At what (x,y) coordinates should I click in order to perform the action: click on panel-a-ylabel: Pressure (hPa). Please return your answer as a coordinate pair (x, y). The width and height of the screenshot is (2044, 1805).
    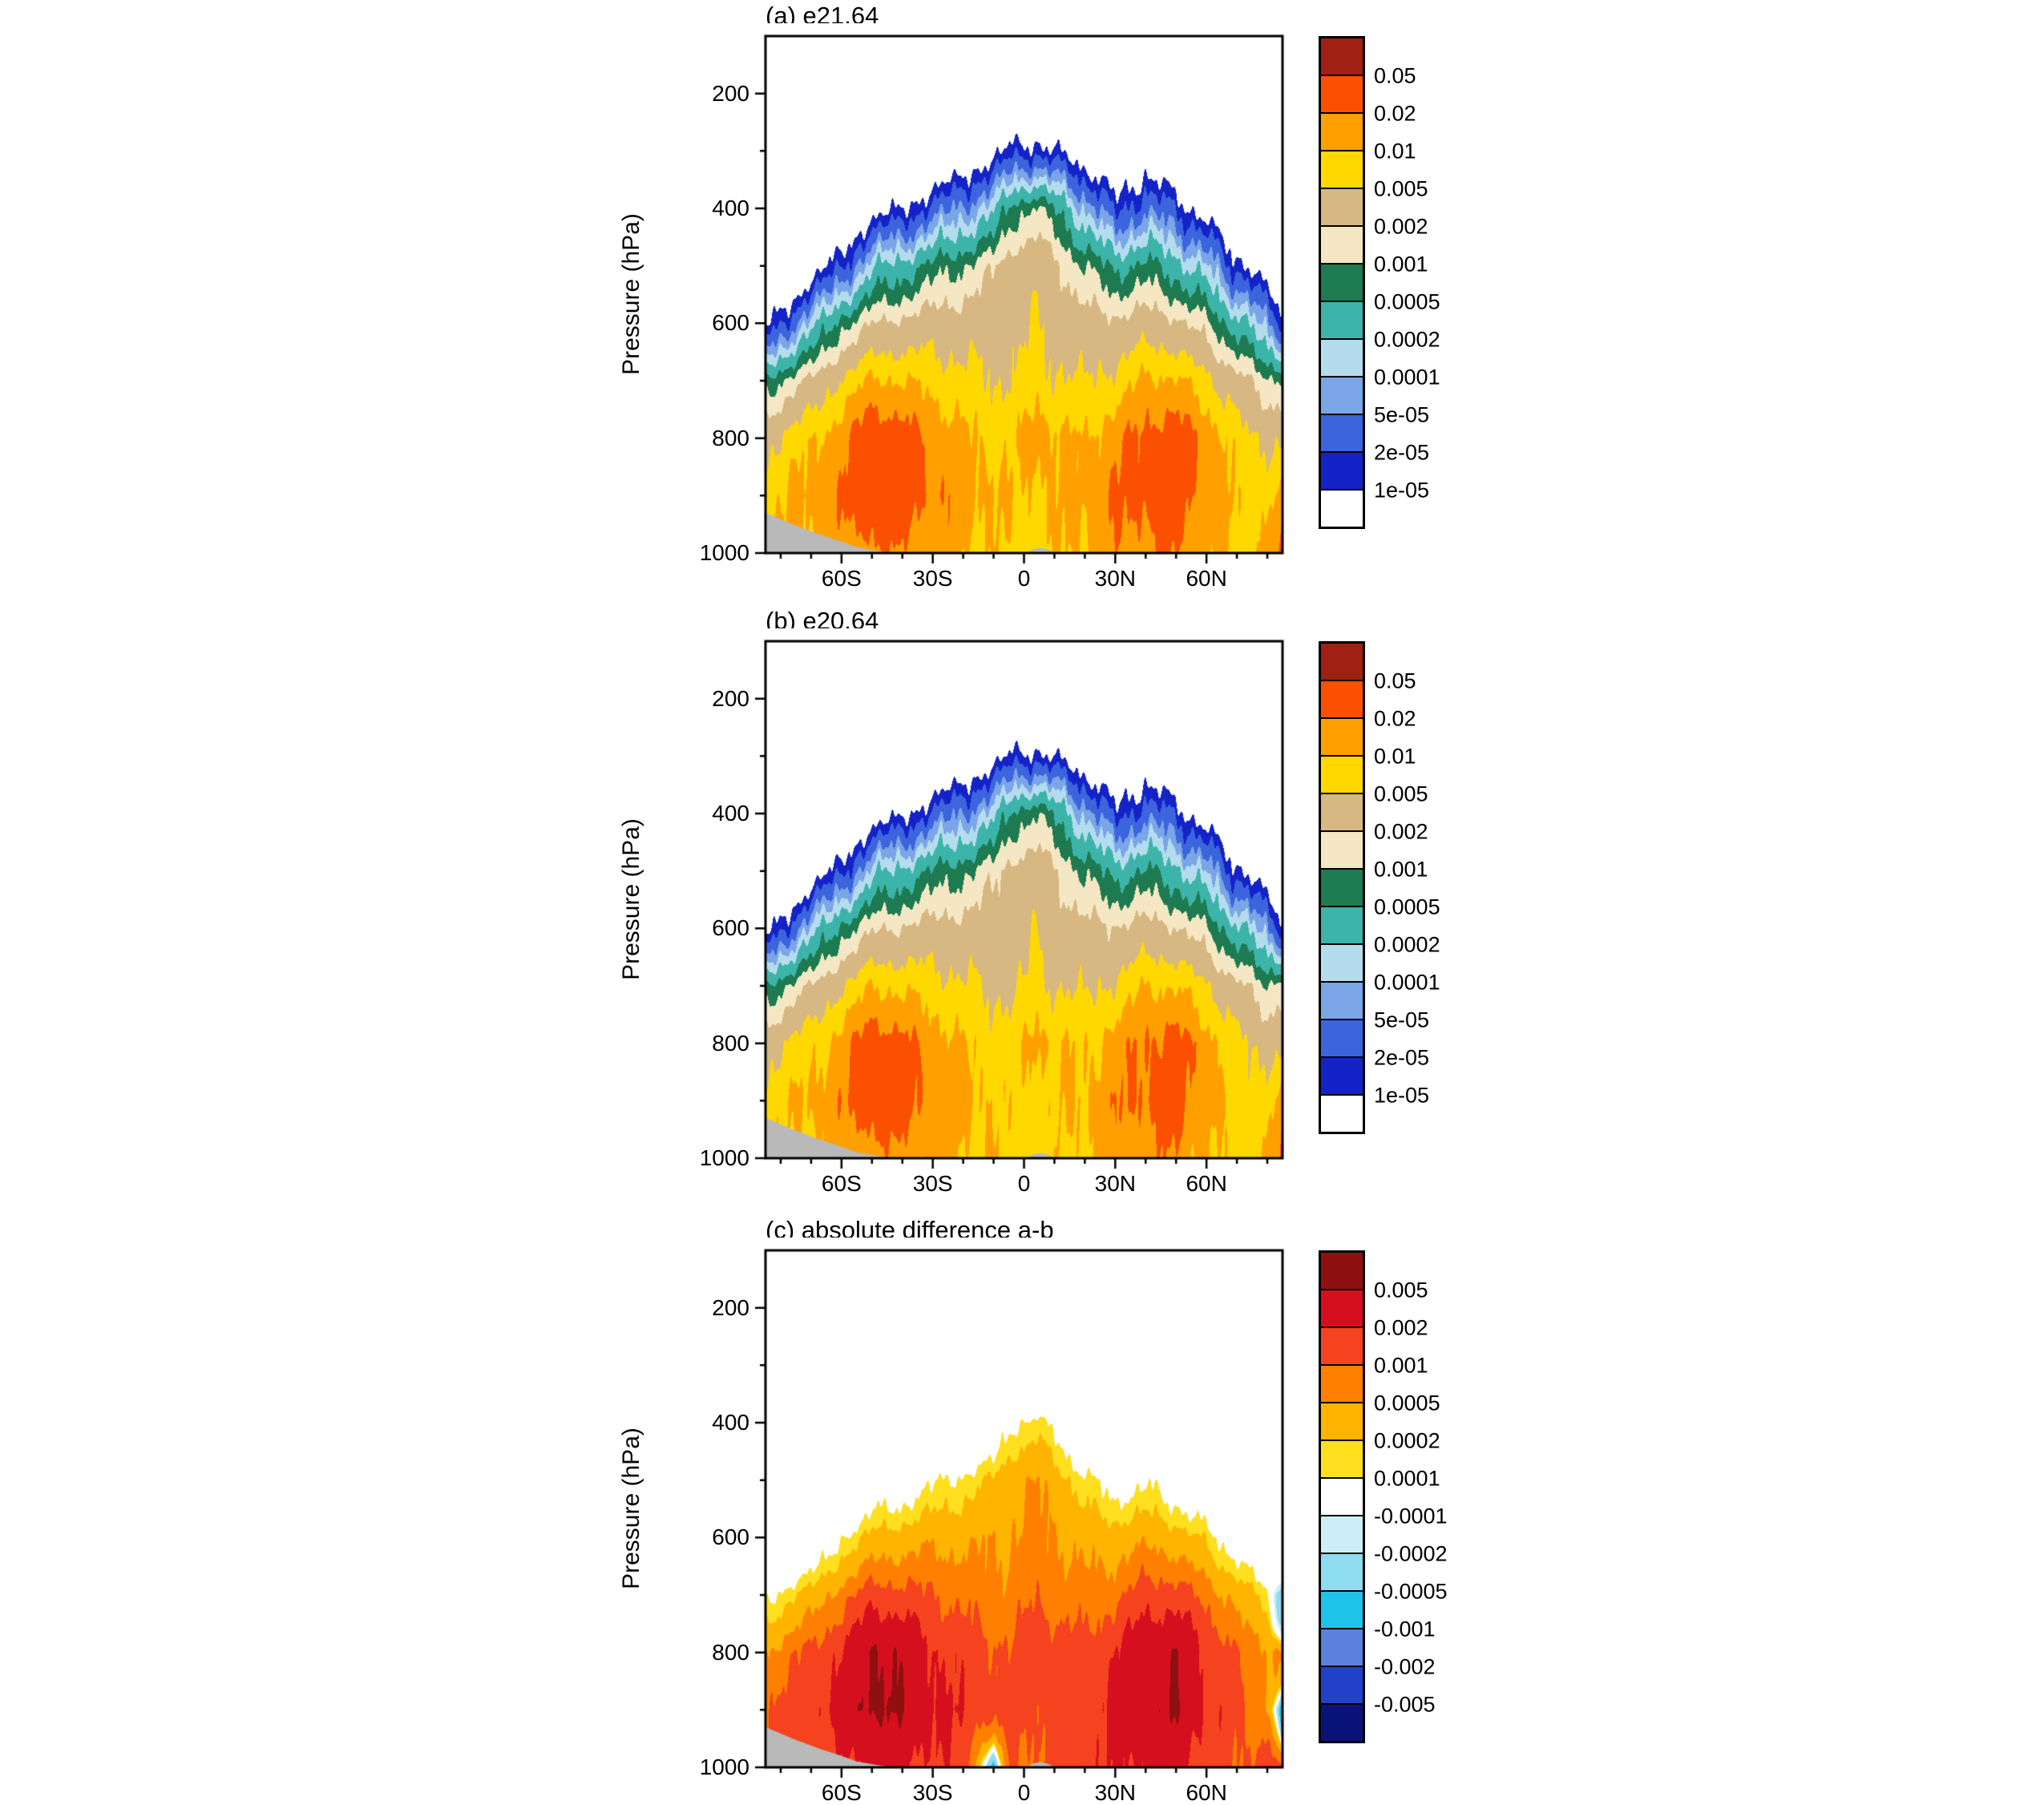
    Looking at the image, I should click on (631, 294).